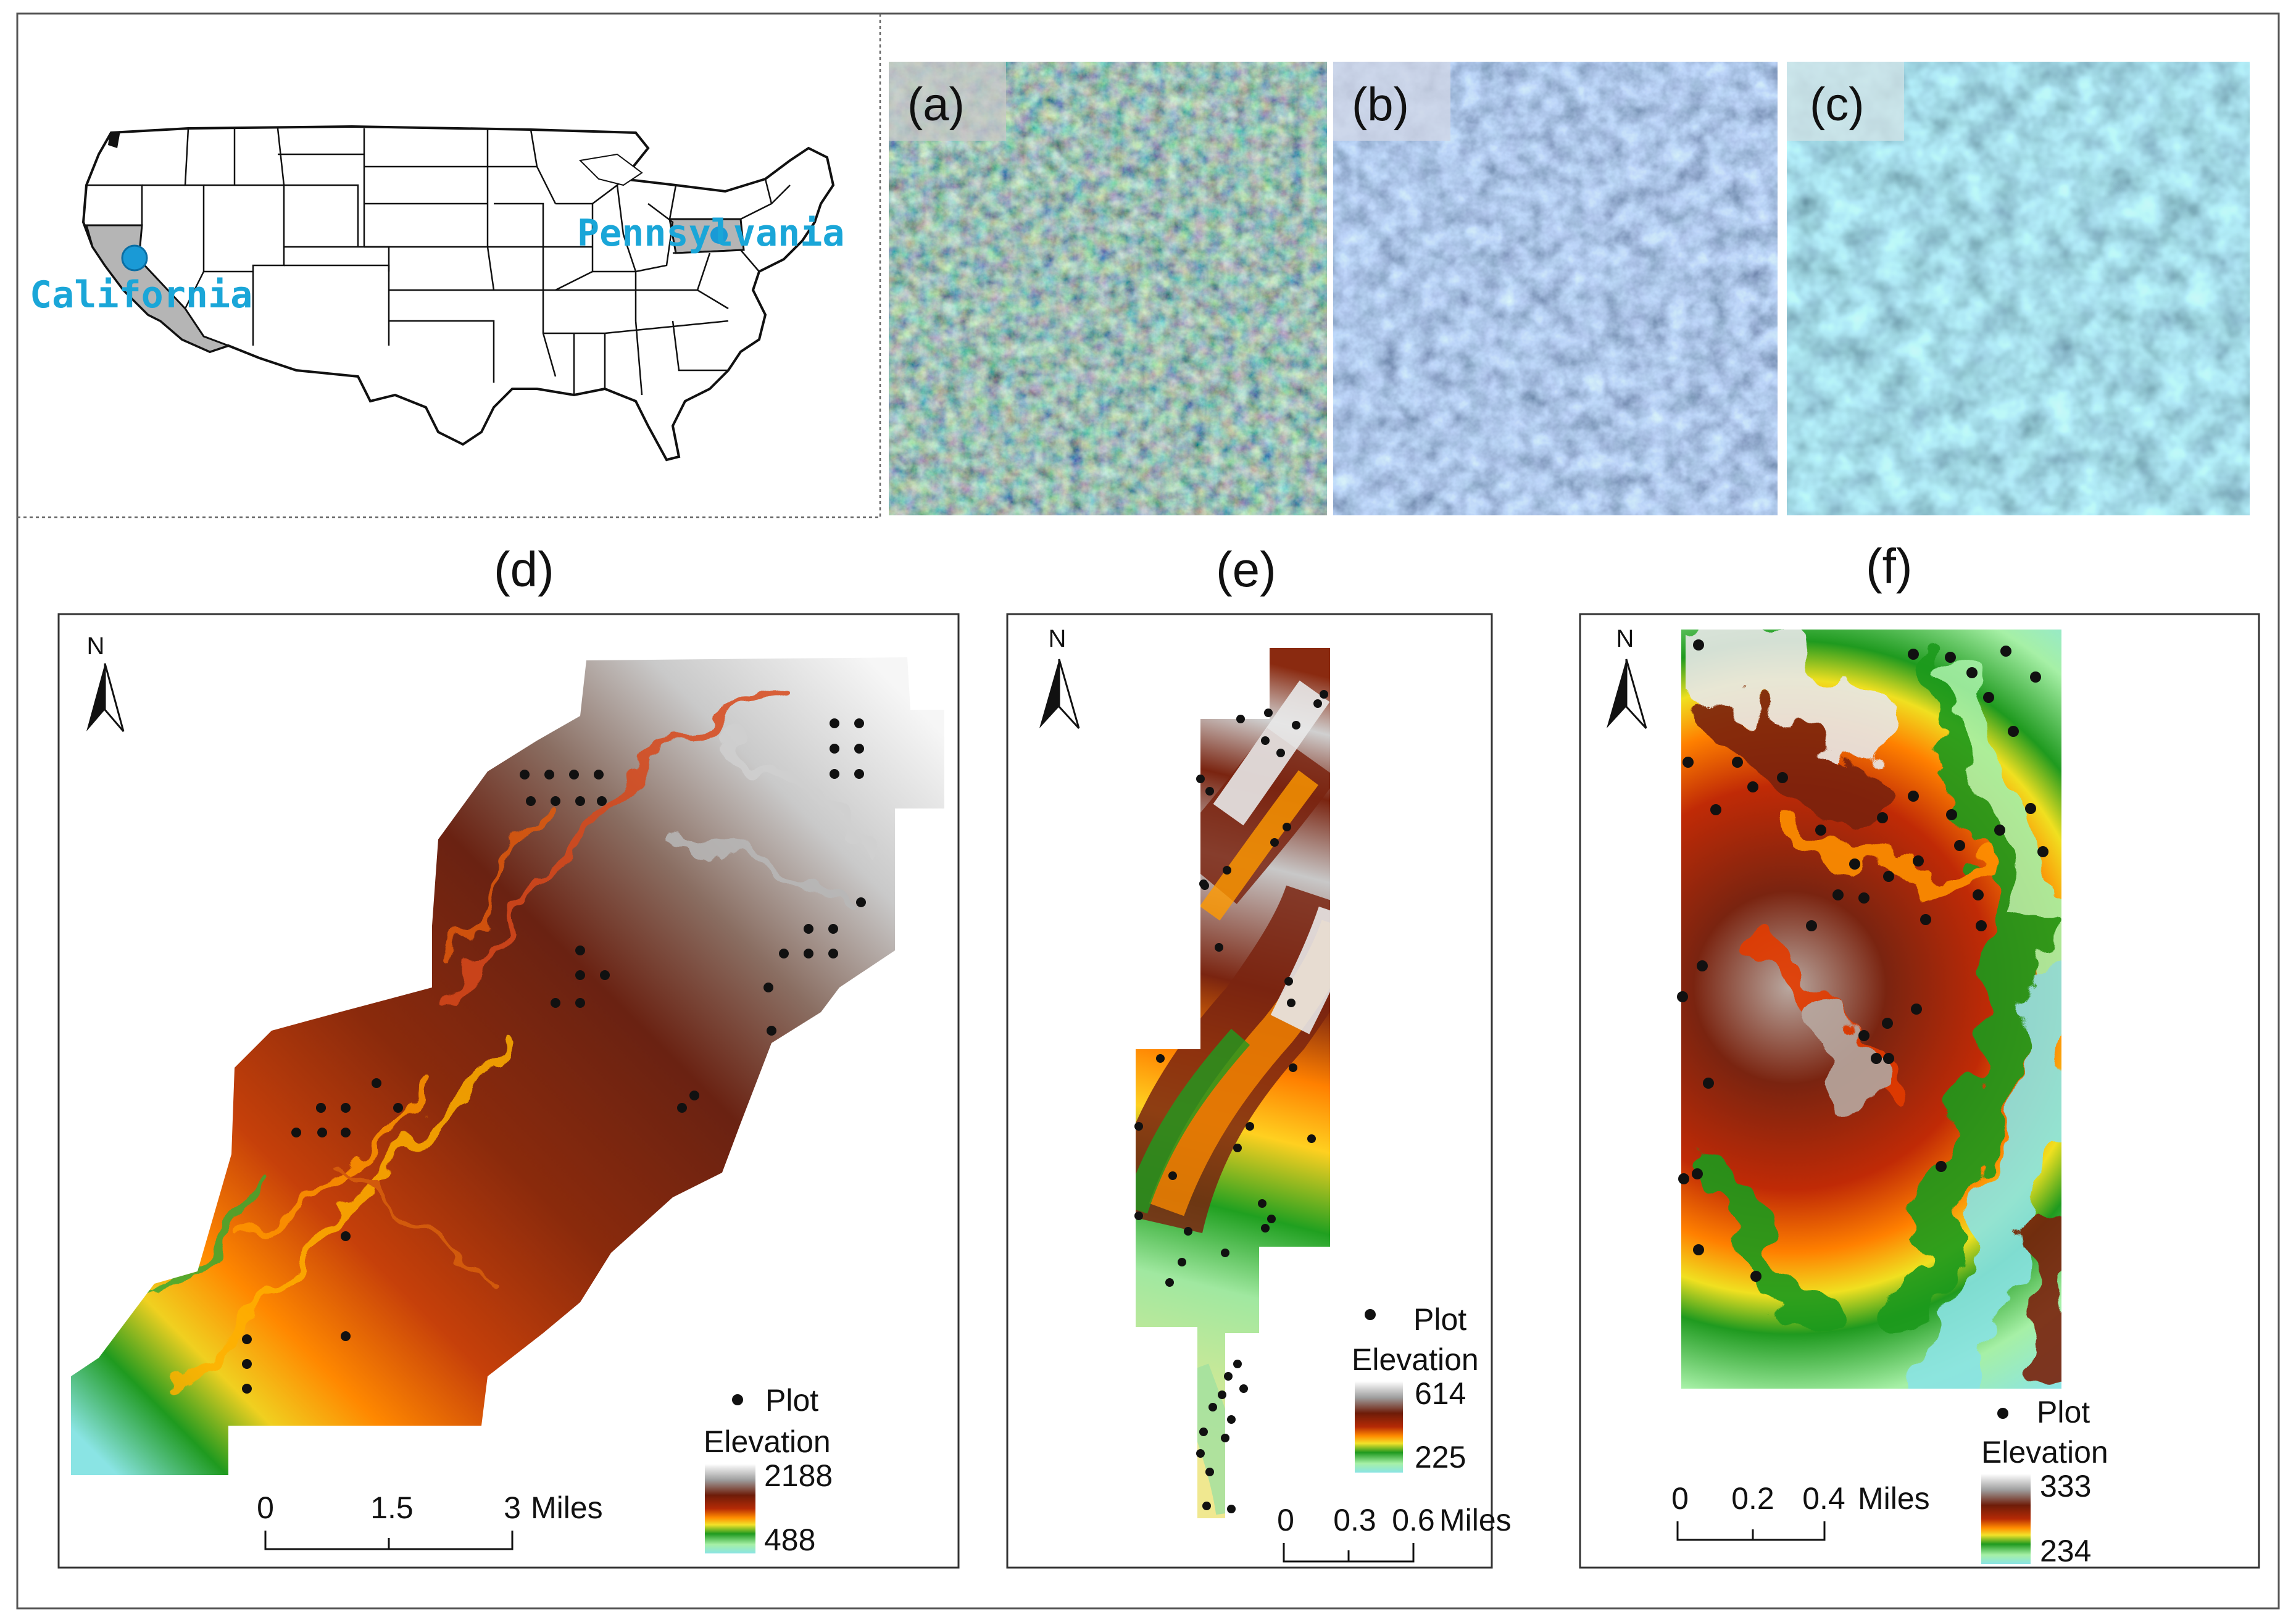  I want to click on puget-islands, so click(114, 139).